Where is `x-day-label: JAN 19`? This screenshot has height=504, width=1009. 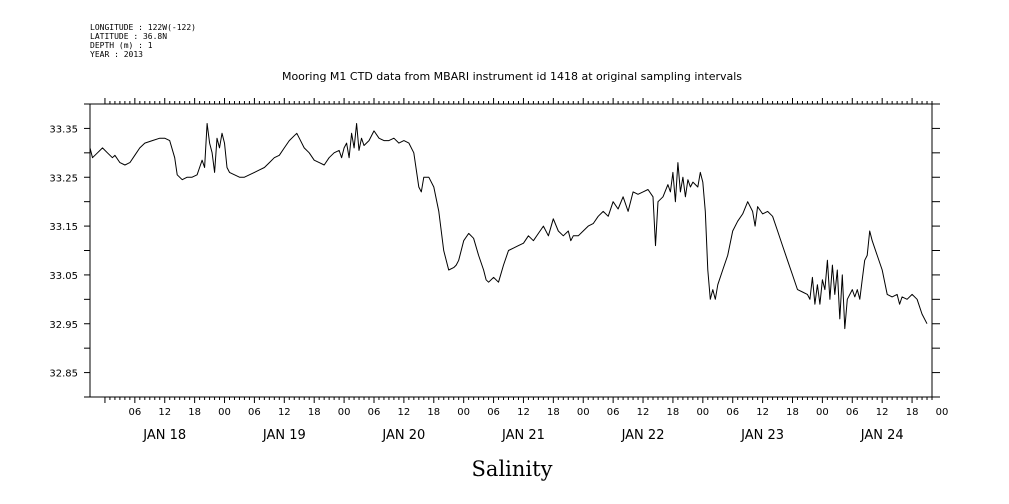 x-day-label: JAN 19 is located at coordinates (284, 435).